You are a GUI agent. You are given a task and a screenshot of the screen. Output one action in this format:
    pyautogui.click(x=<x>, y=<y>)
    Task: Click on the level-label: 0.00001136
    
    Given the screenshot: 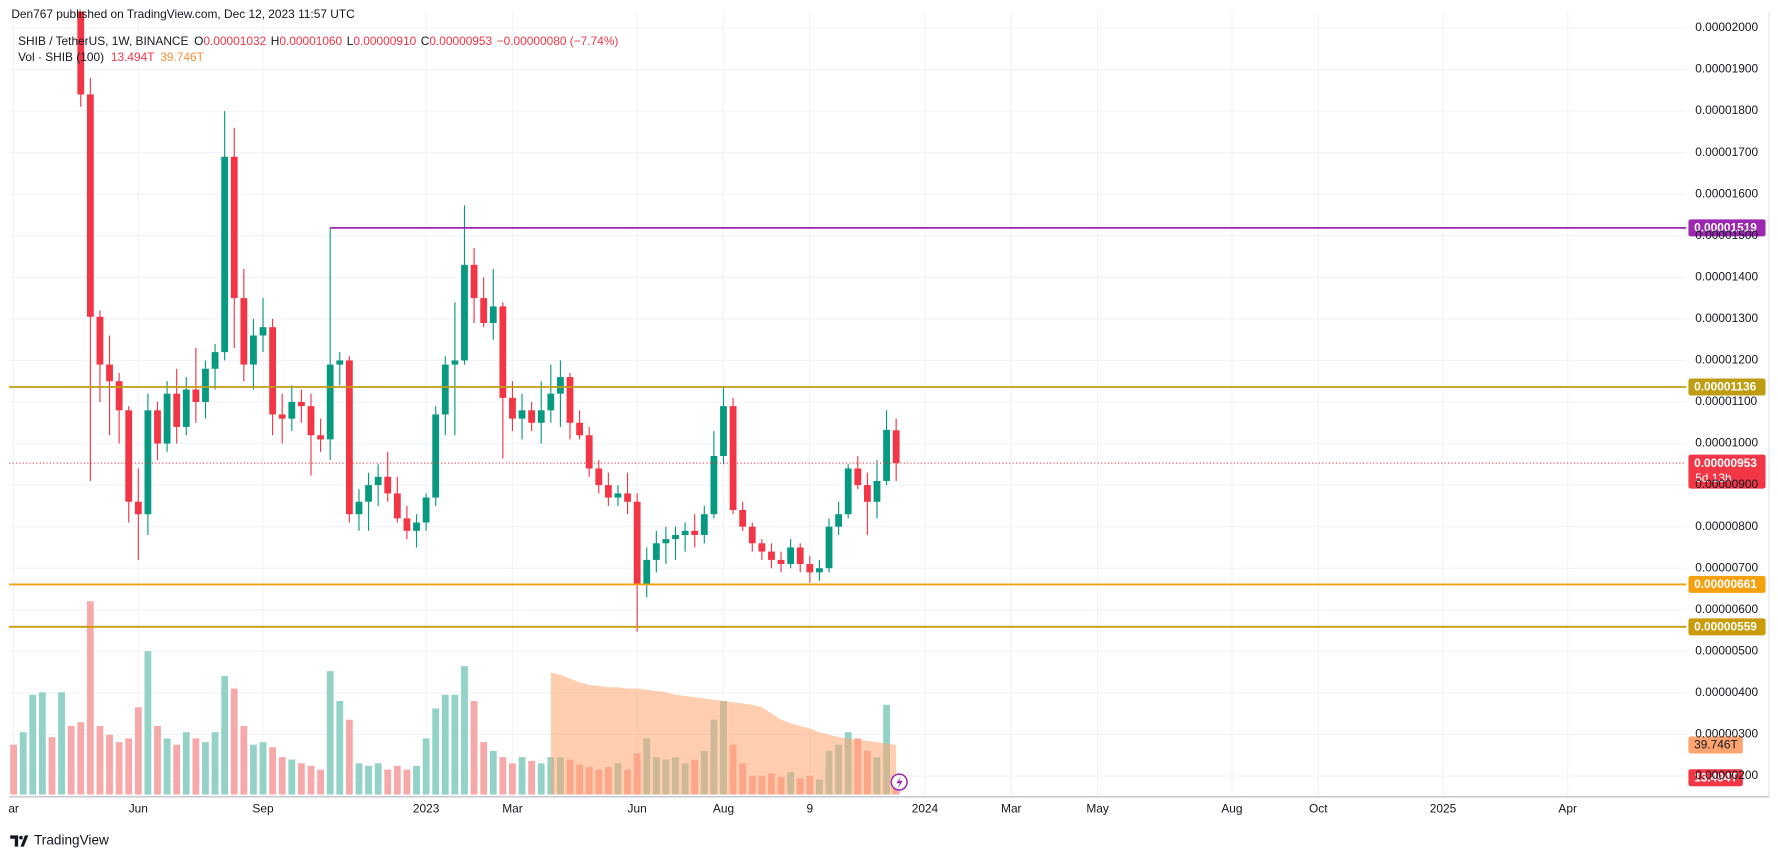 What is the action you would take?
    pyautogui.click(x=1725, y=387)
    